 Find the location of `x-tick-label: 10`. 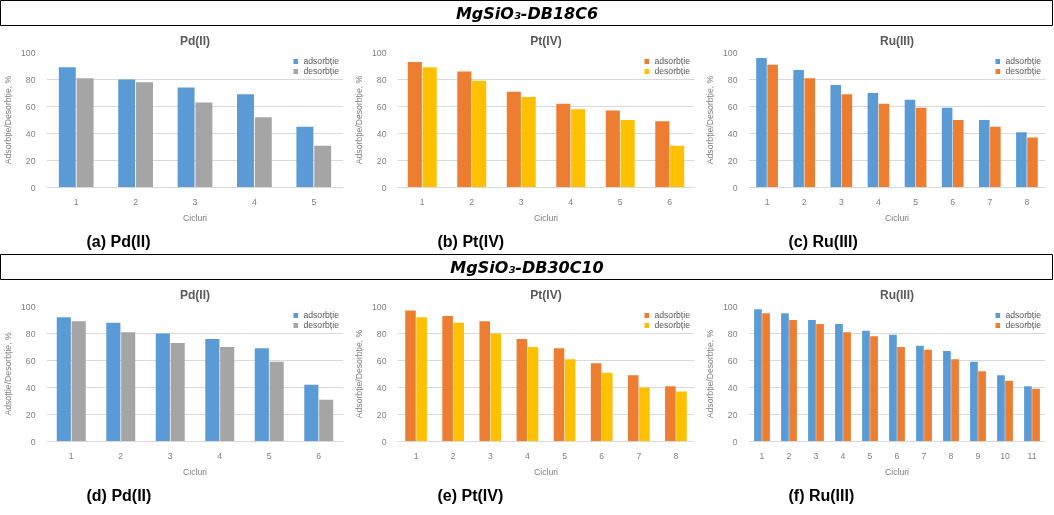

x-tick-label: 10 is located at coordinates (1005, 455).